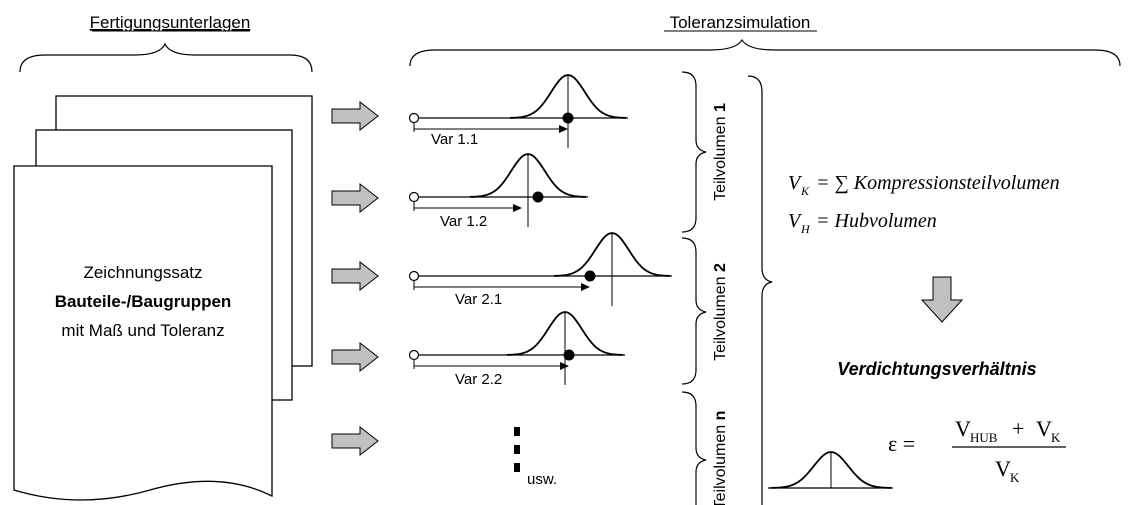 Image resolution: width=1136 pixels, height=505 pixels. I want to click on ellipsis-dots, so click(517, 449).